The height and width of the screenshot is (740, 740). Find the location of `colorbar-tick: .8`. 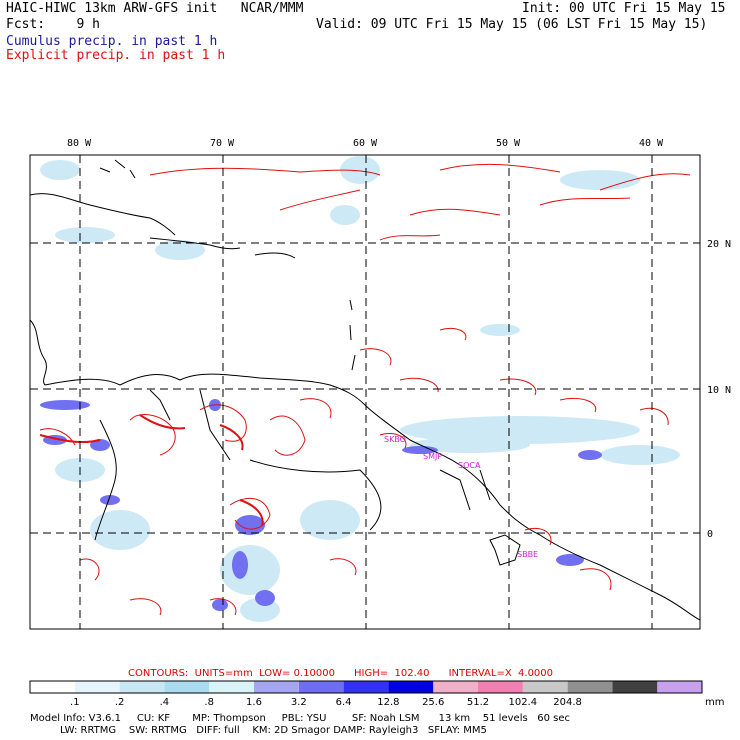

colorbar-tick: .8 is located at coordinates (209, 702).